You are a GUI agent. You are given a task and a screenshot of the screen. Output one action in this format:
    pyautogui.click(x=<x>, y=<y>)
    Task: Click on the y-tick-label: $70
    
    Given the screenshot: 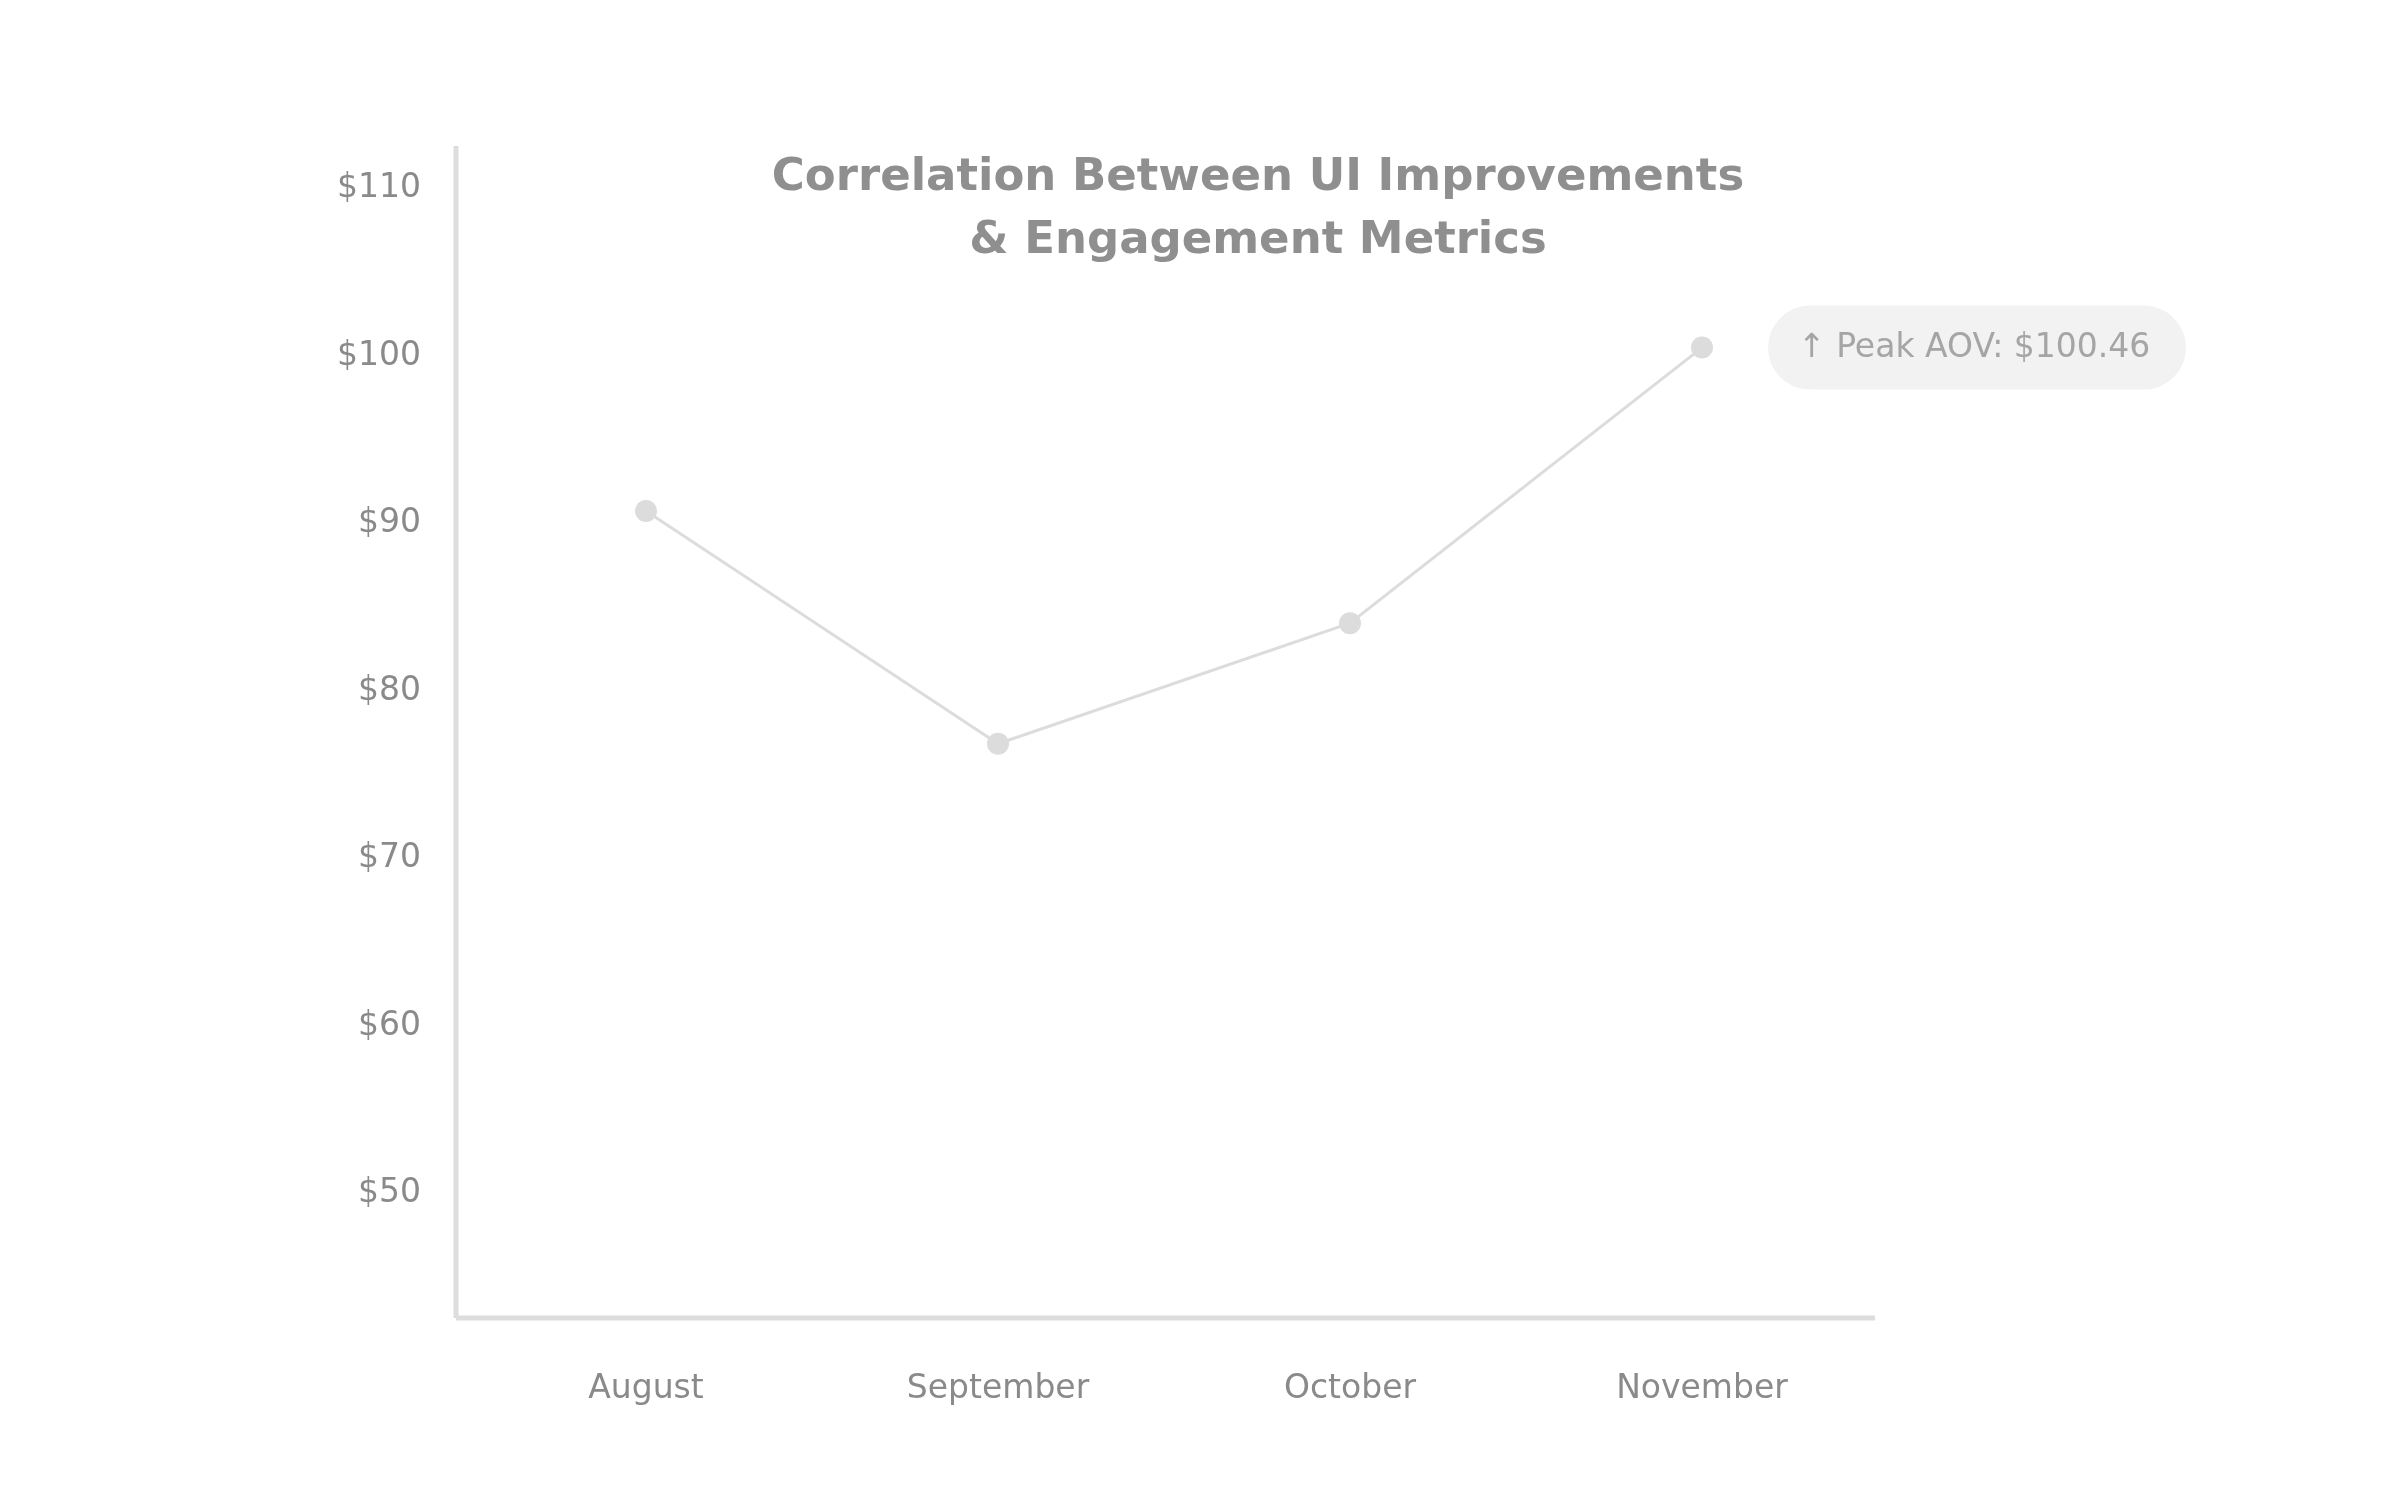 What is the action you would take?
    pyautogui.click(x=389, y=856)
    